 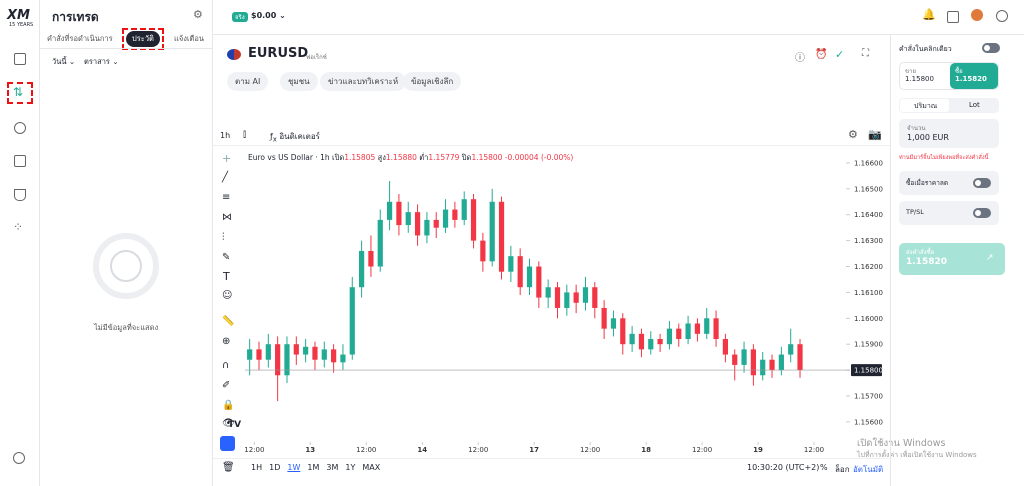 I want to click on volume-tab: Lot, so click(x=974, y=105).